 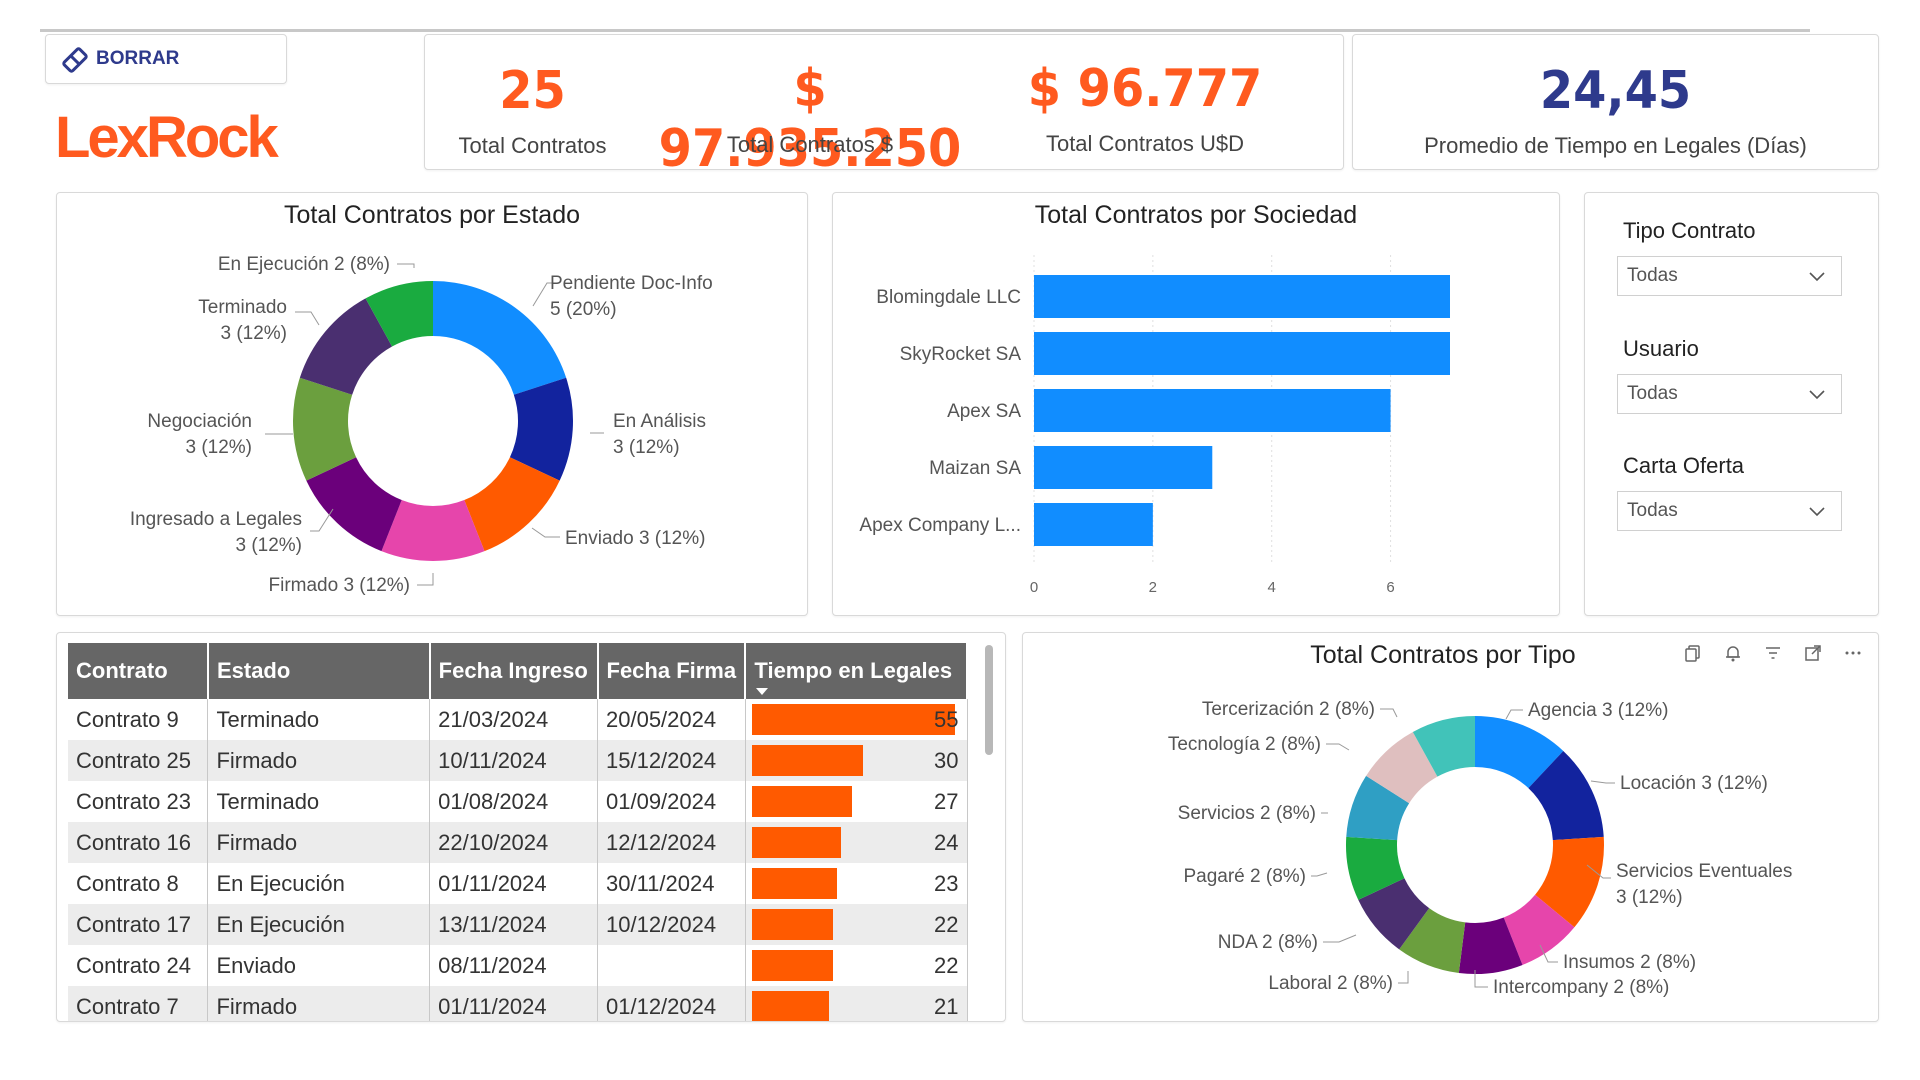 I want to click on tipo-slice-laboral, so click(x=1432, y=940).